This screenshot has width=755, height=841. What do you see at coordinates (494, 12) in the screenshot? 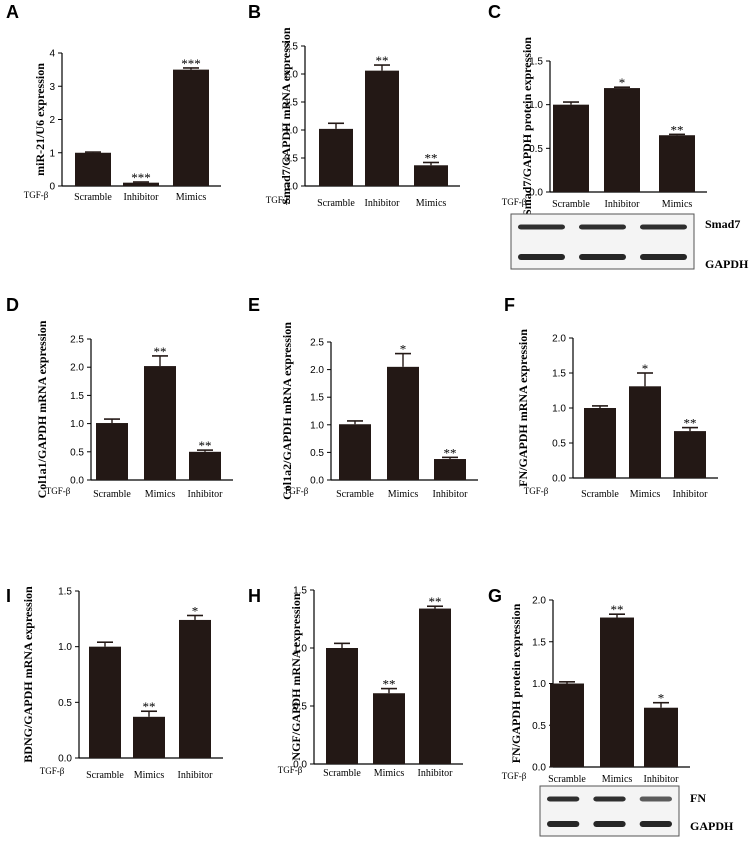
I see `panel-letter: C` at bounding box center [494, 12].